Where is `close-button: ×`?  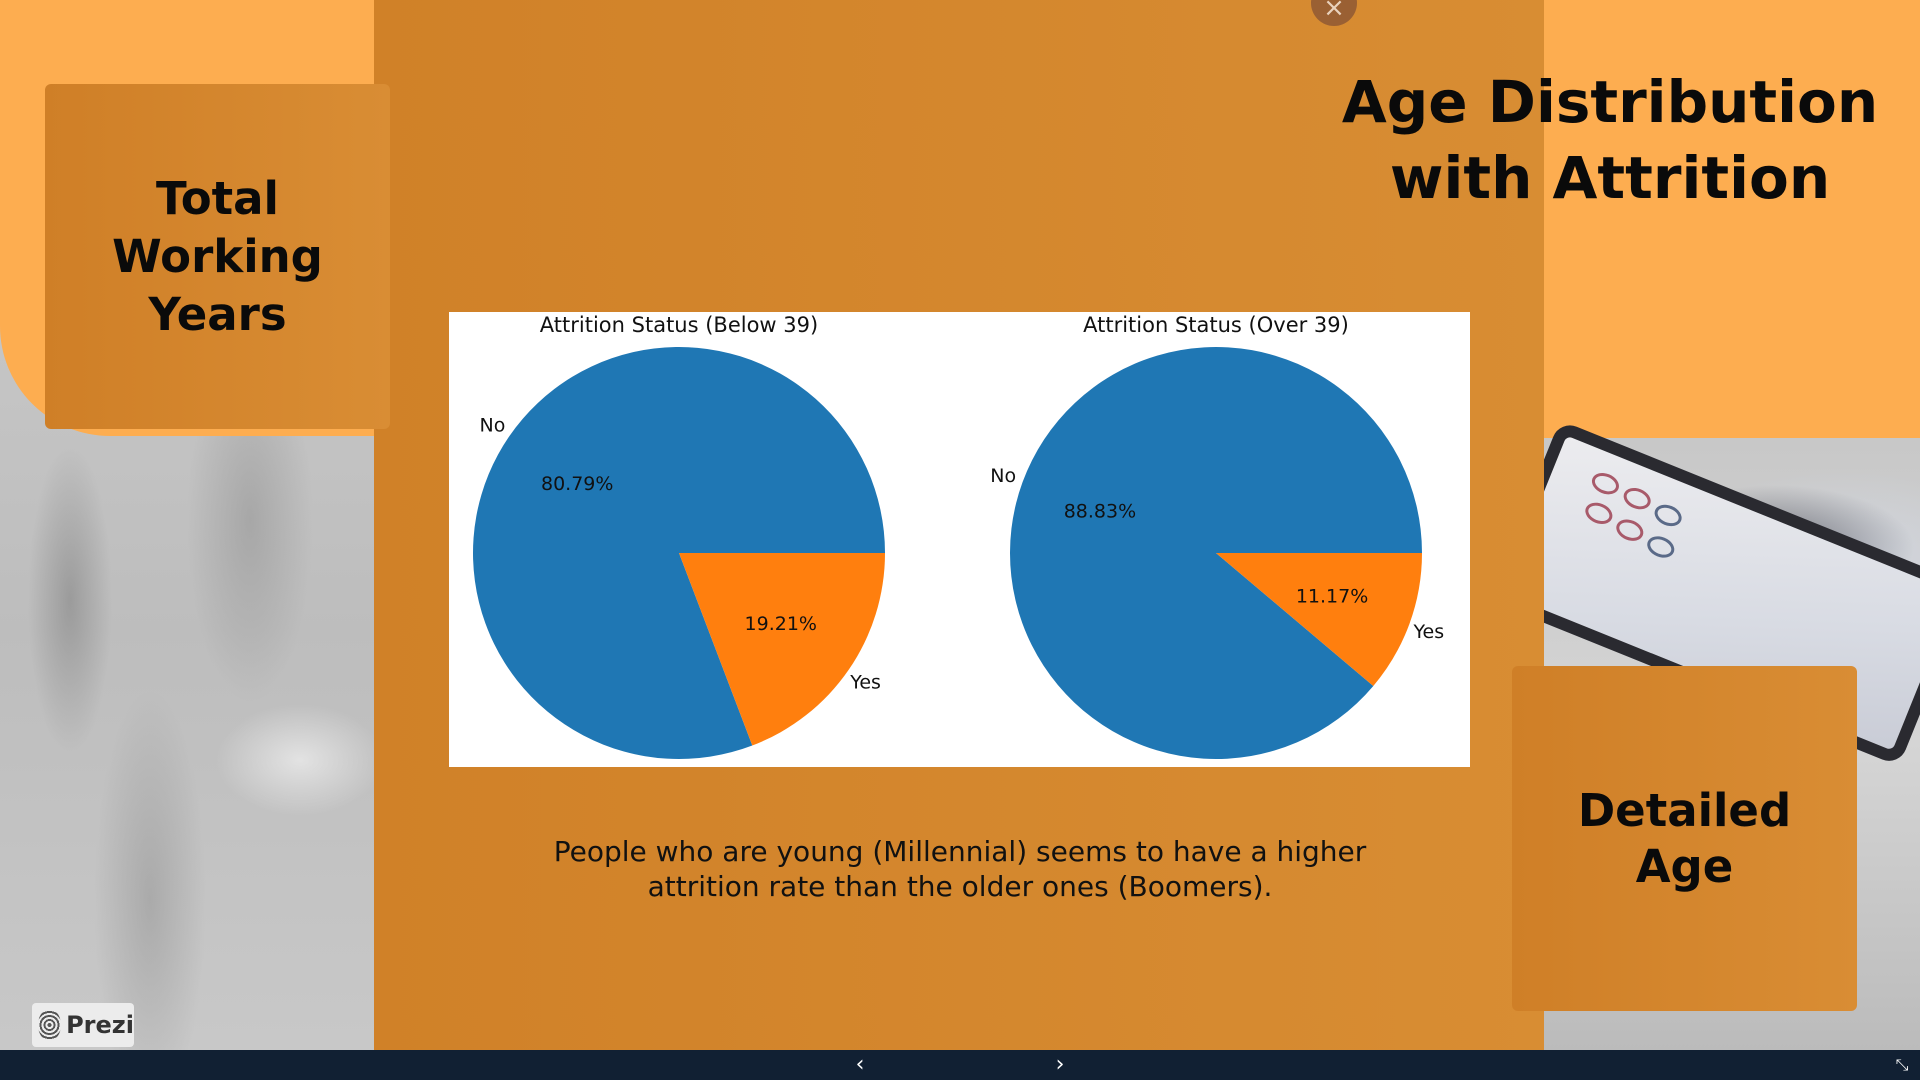 close-button: × is located at coordinates (1334, 13).